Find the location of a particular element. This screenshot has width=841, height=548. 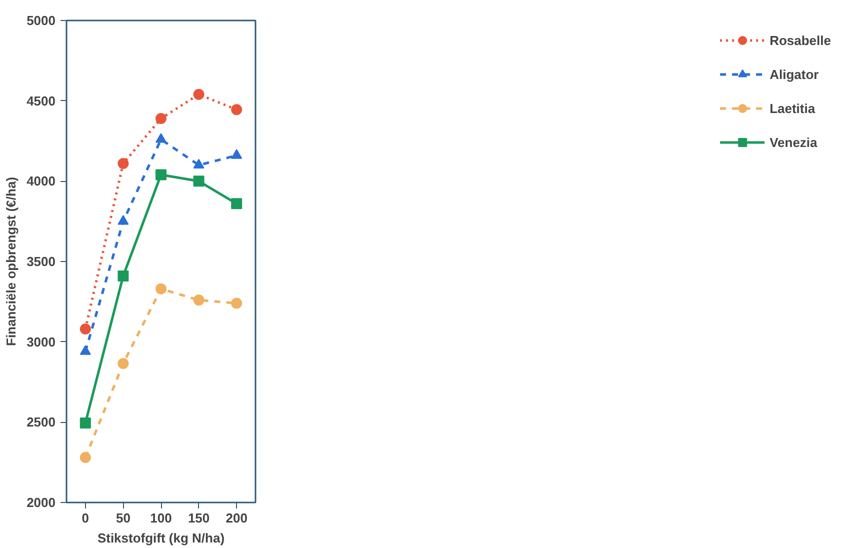

y-tick-label: 4500 is located at coordinates (41, 100).